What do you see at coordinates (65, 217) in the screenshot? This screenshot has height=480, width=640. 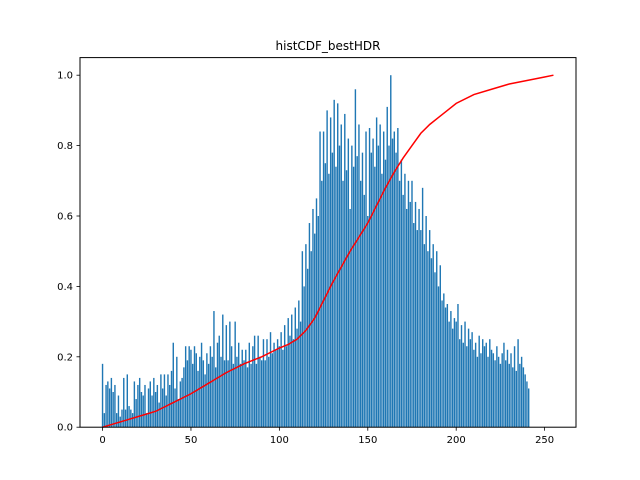 I see `y-tick-label: 0.6` at bounding box center [65, 217].